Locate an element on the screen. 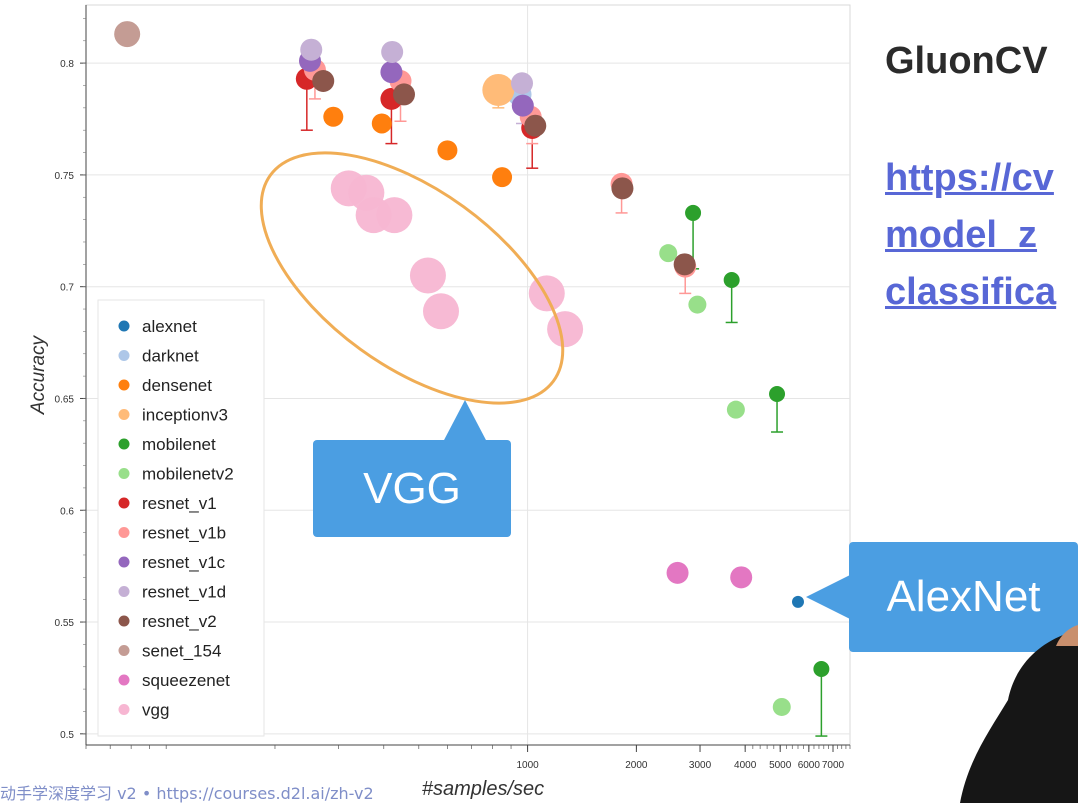 The image size is (1078, 804). slide-title: GluonCV is located at coordinates (966, 61).